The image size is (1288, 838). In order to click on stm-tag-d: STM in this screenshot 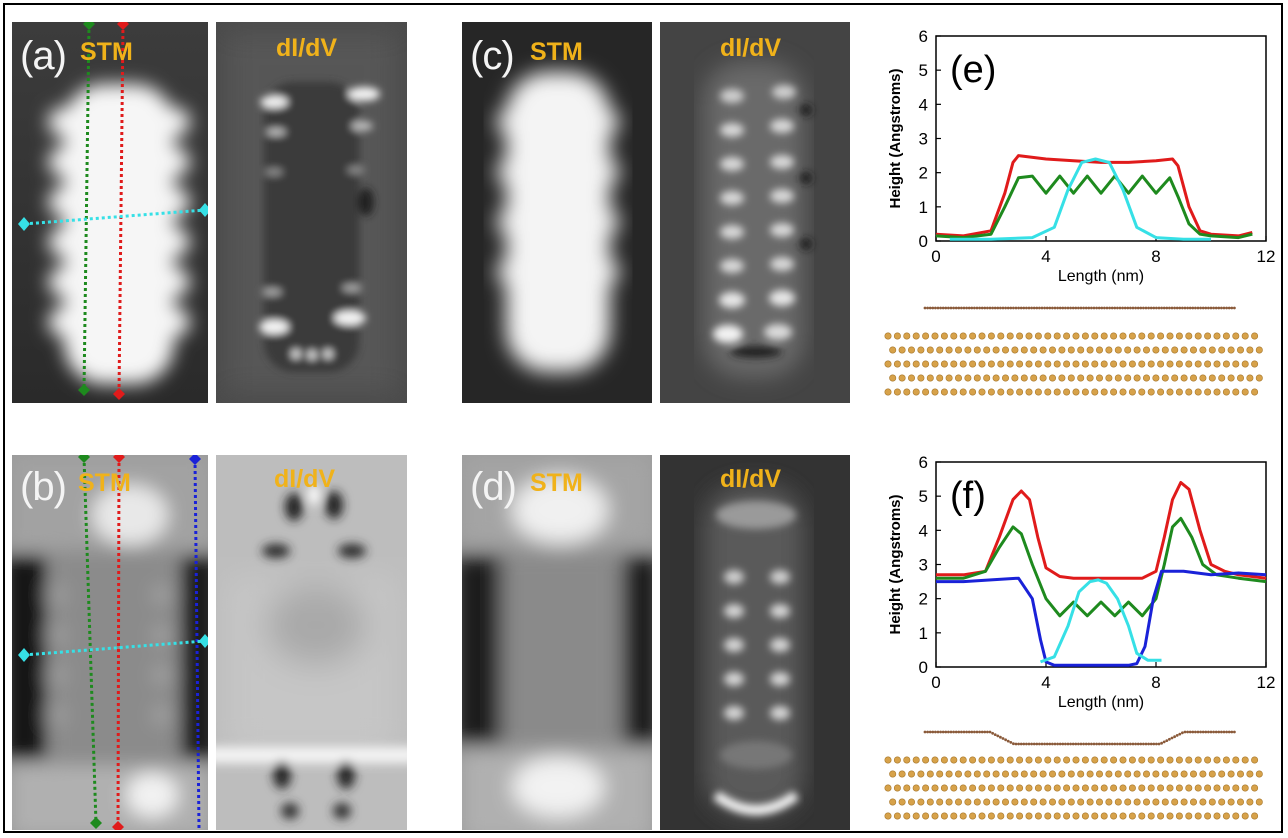, I will do `click(556, 483)`.